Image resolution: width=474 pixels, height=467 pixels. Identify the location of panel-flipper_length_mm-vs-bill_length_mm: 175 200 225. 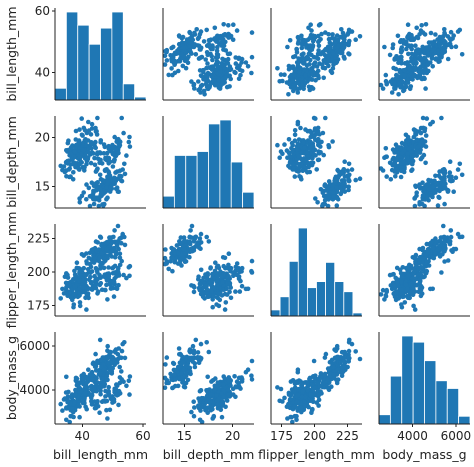
(86, 270).